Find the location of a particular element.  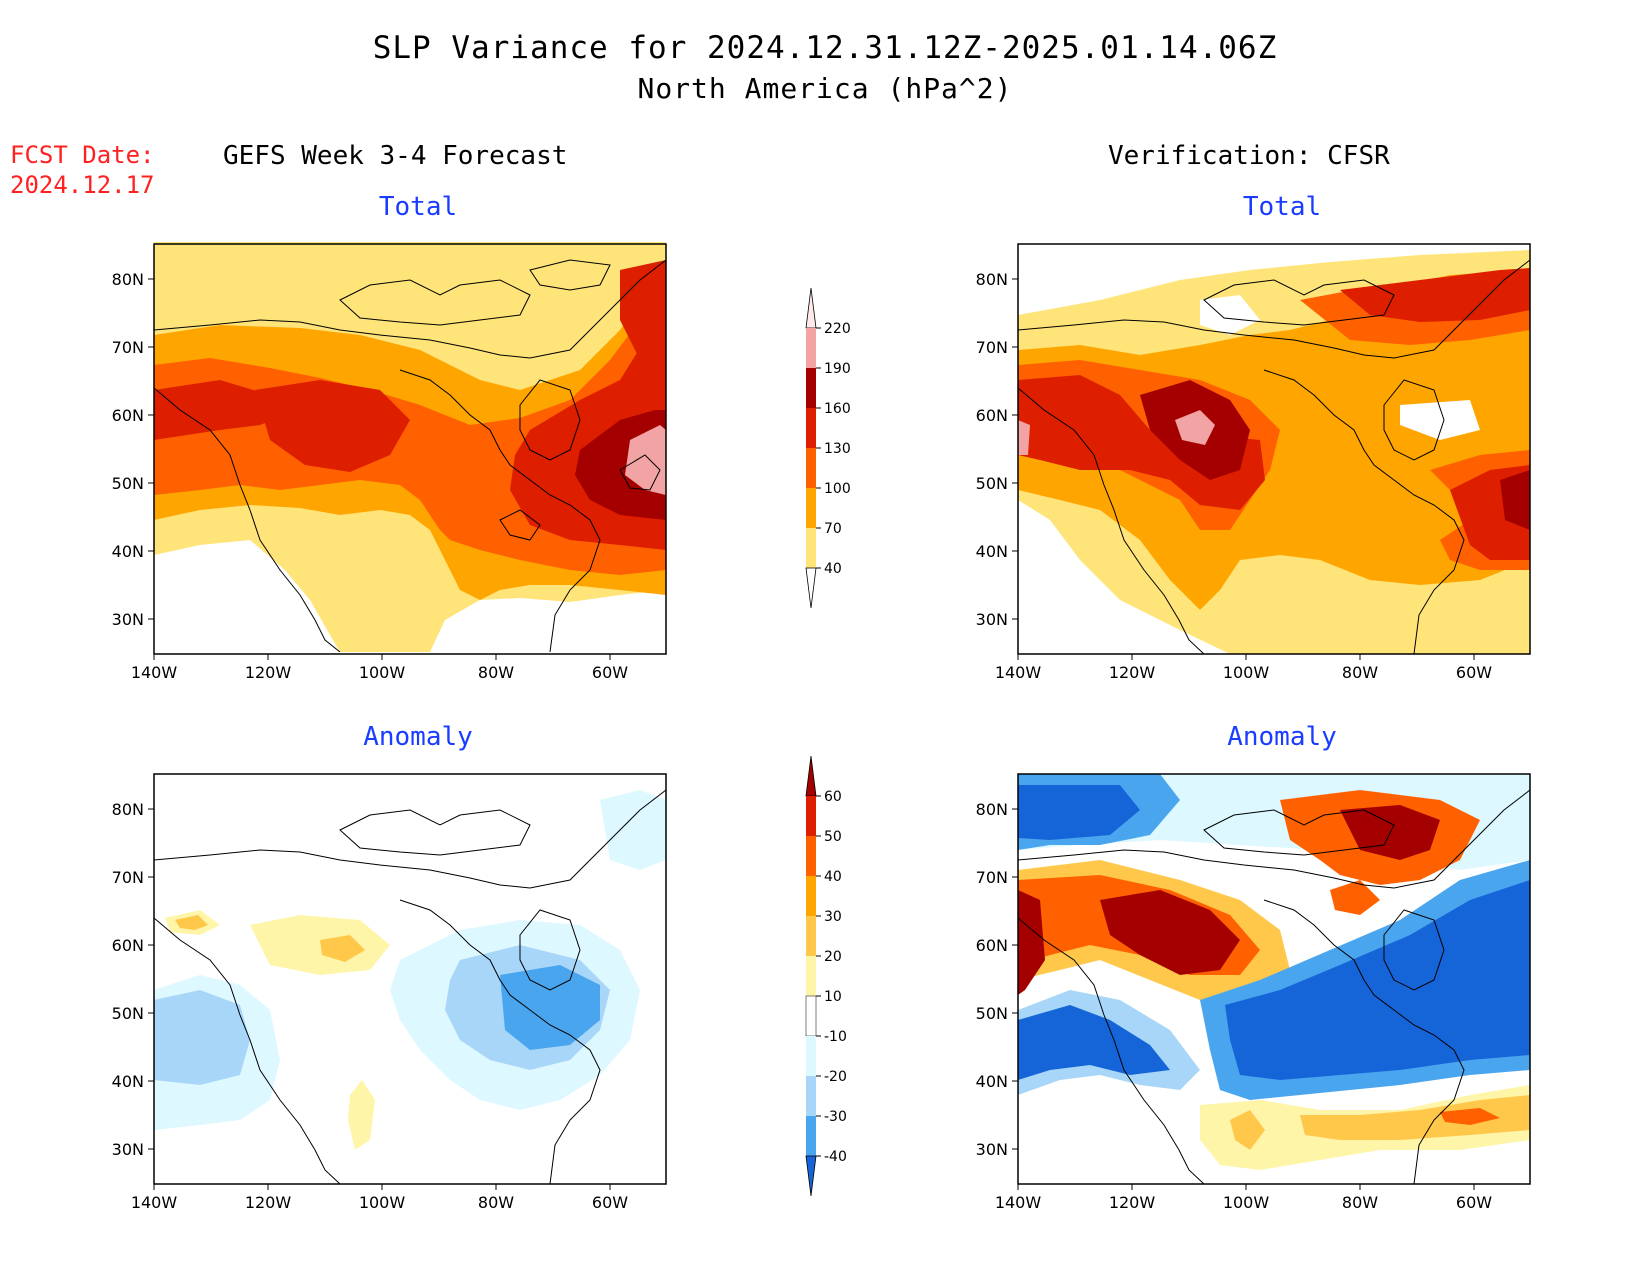

fill-pos4c is located at coordinates (1355, 897).